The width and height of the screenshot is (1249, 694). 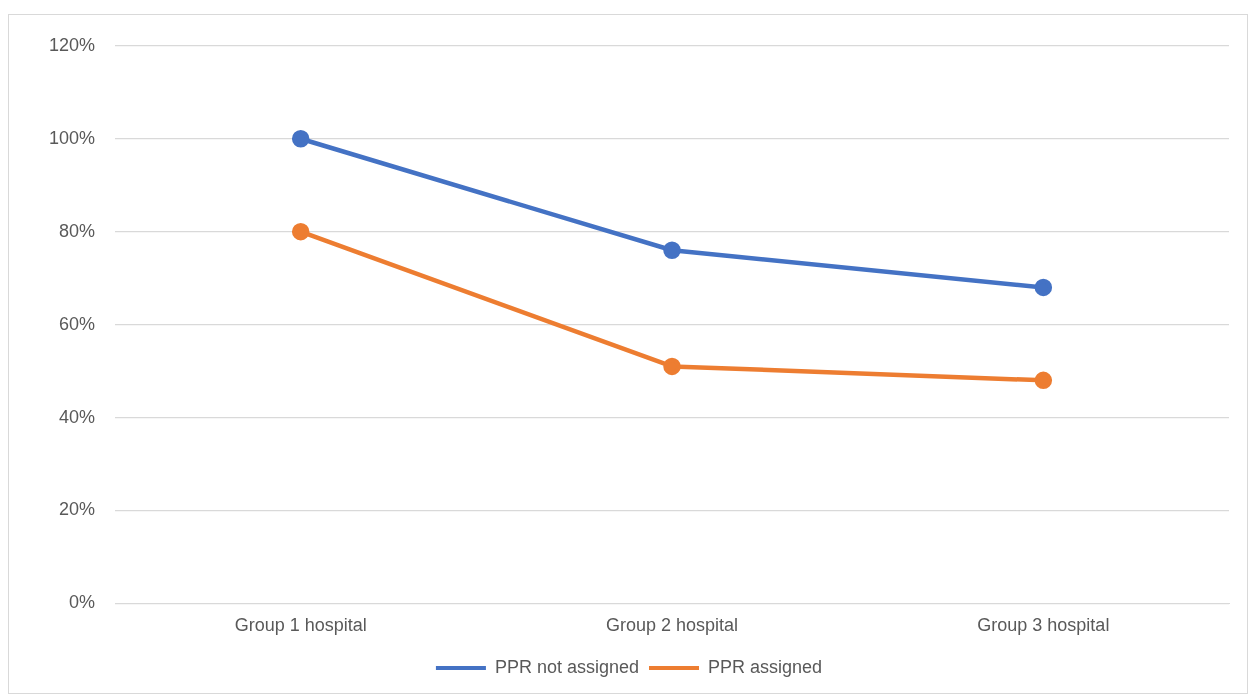 I want to click on legend-label: PPR assigned, so click(x=765, y=666).